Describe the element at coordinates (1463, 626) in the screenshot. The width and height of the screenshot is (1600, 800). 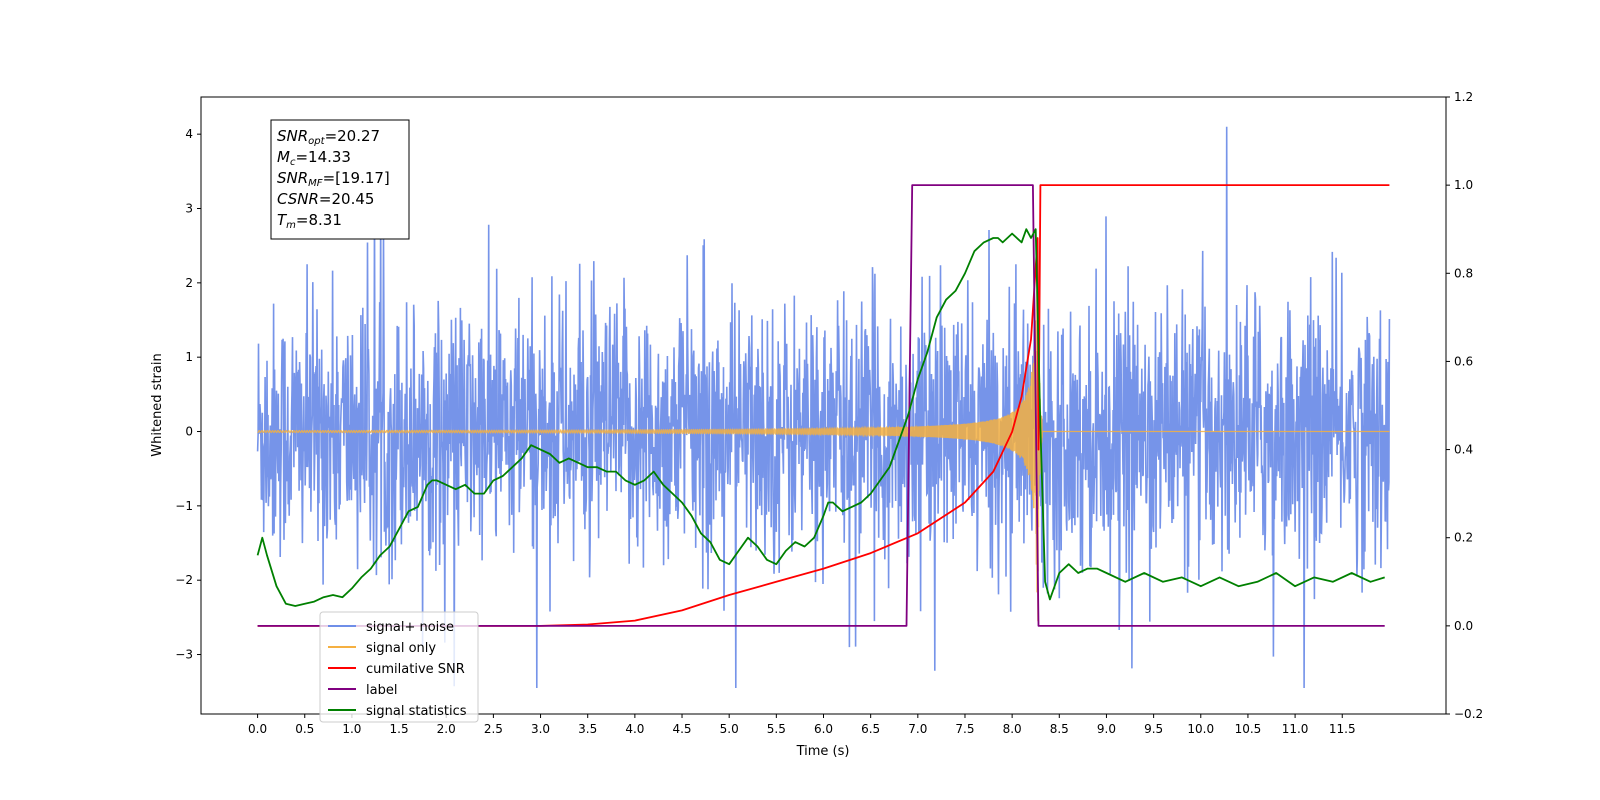
I see `y2-tick-label: 0.0` at that location.